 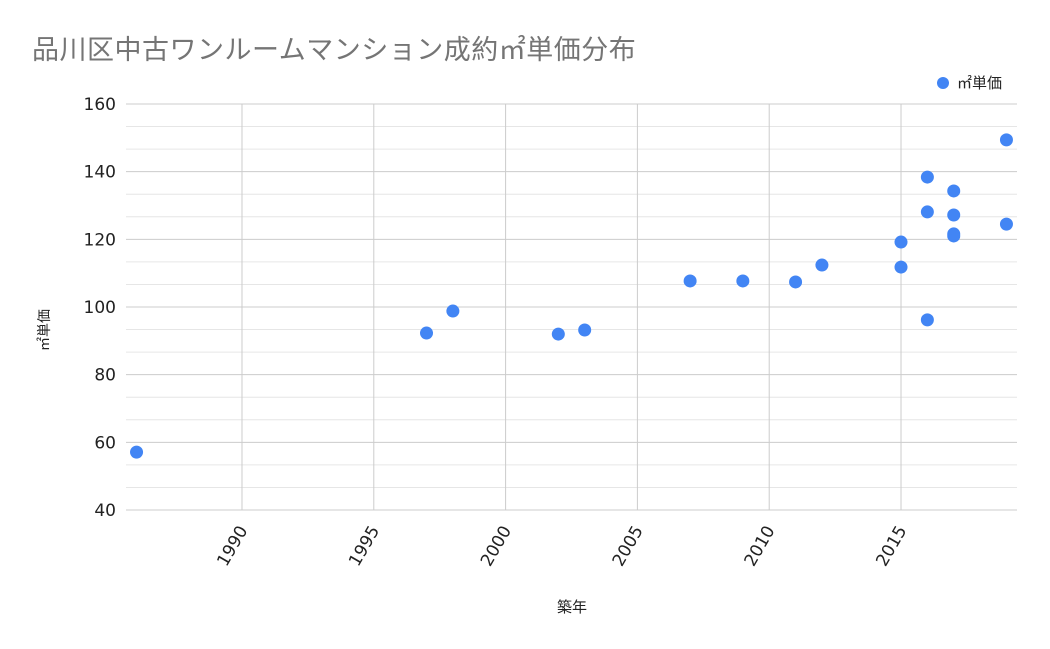 What do you see at coordinates (572, 607) in the screenshot?
I see `x-axis-title: 築年` at bounding box center [572, 607].